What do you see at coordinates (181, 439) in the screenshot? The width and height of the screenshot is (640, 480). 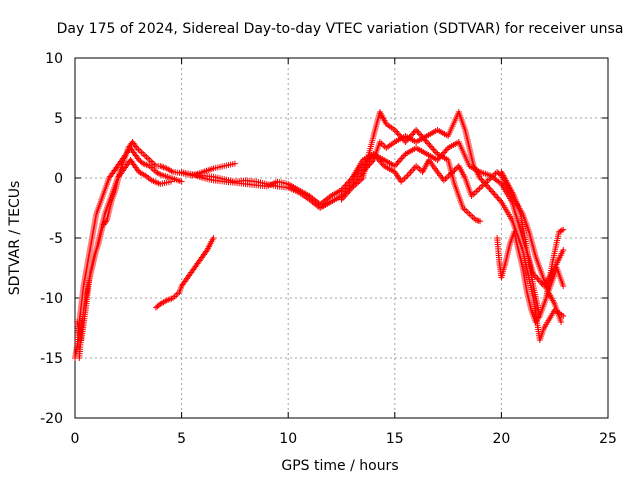 I see `x-tick-label: 5` at bounding box center [181, 439].